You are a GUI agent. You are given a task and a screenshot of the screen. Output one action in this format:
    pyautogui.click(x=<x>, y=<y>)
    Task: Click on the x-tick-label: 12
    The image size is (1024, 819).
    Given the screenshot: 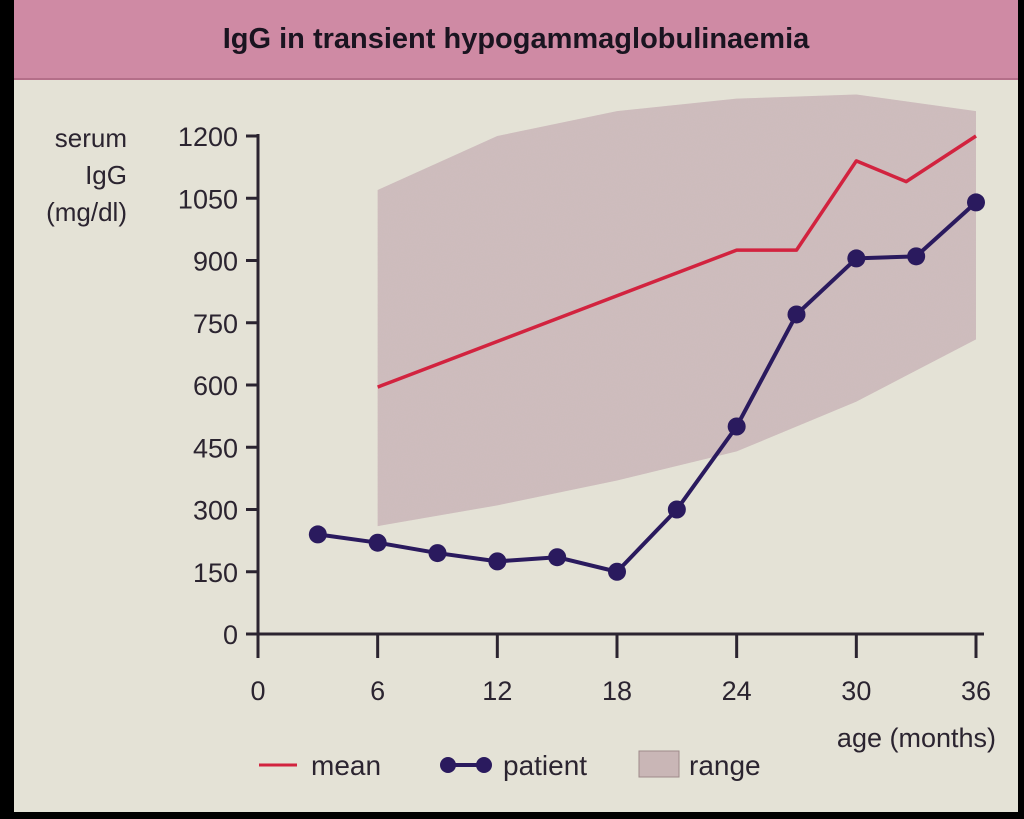 What is the action you would take?
    pyautogui.click(x=497, y=691)
    